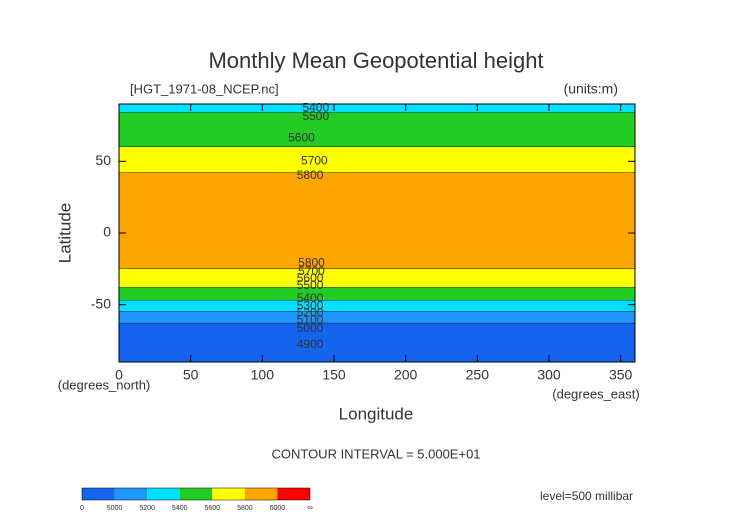  Describe the element at coordinates (310, 312) in the screenshot. I see `contour-label: 5200` at that location.